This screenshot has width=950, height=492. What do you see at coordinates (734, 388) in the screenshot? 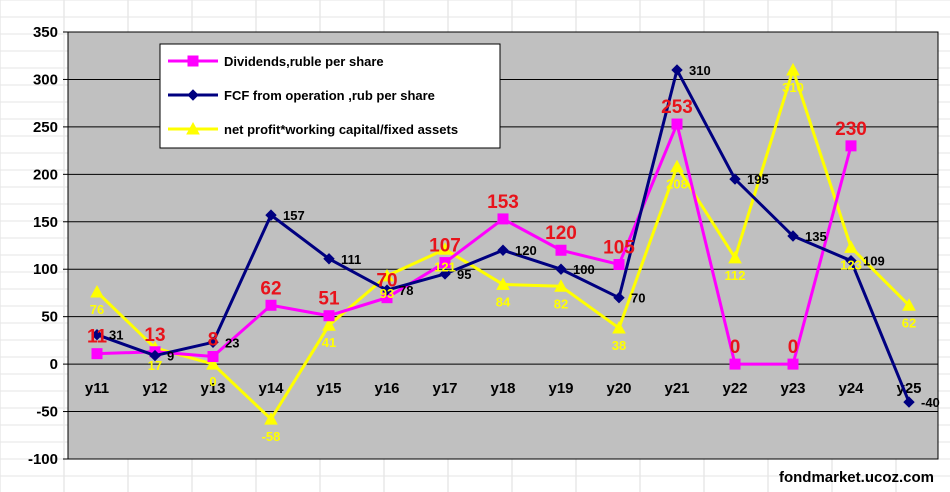
I see `x-tick-label: y22` at bounding box center [734, 388].